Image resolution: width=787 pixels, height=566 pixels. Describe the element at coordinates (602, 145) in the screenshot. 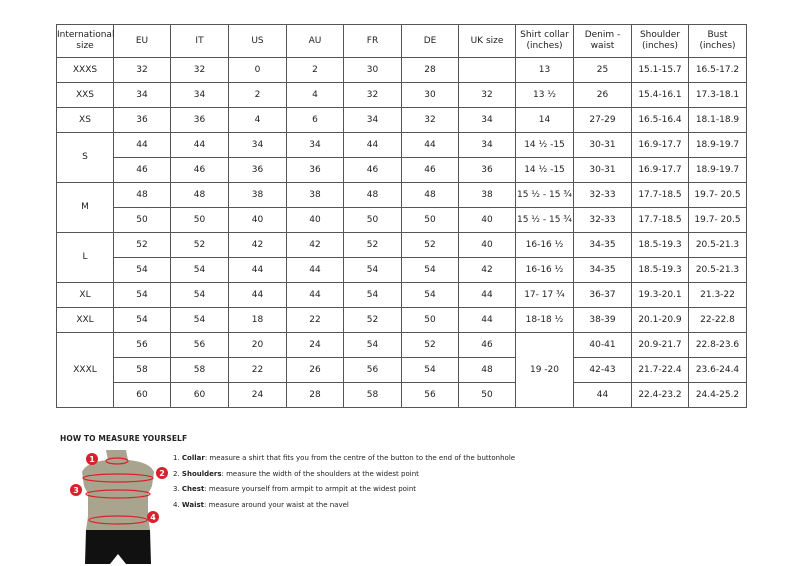

I see `table-cell: 30-31` at that location.